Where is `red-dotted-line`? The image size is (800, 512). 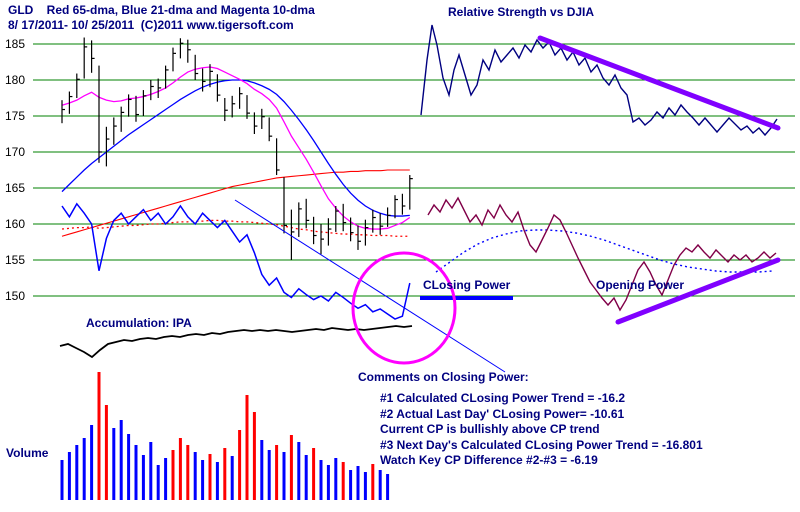 red-dotted-line is located at coordinates (235, 228).